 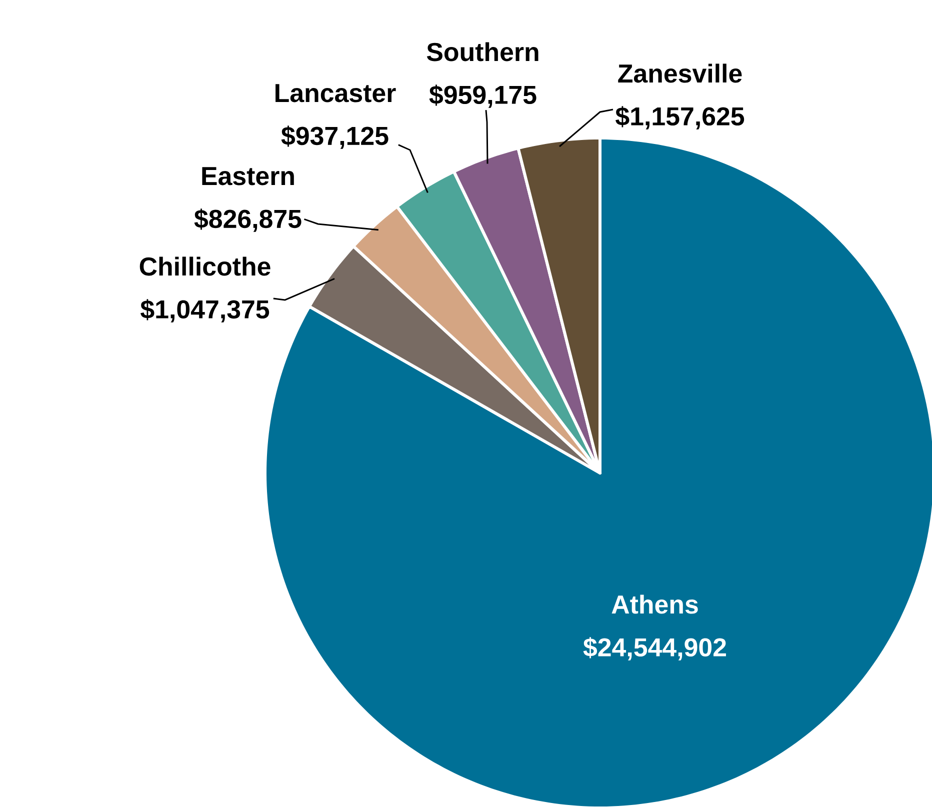 What do you see at coordinates (680, 118) in the screenshot?
I see `data-label: $1,157,625` at bounding box center [680, 118].